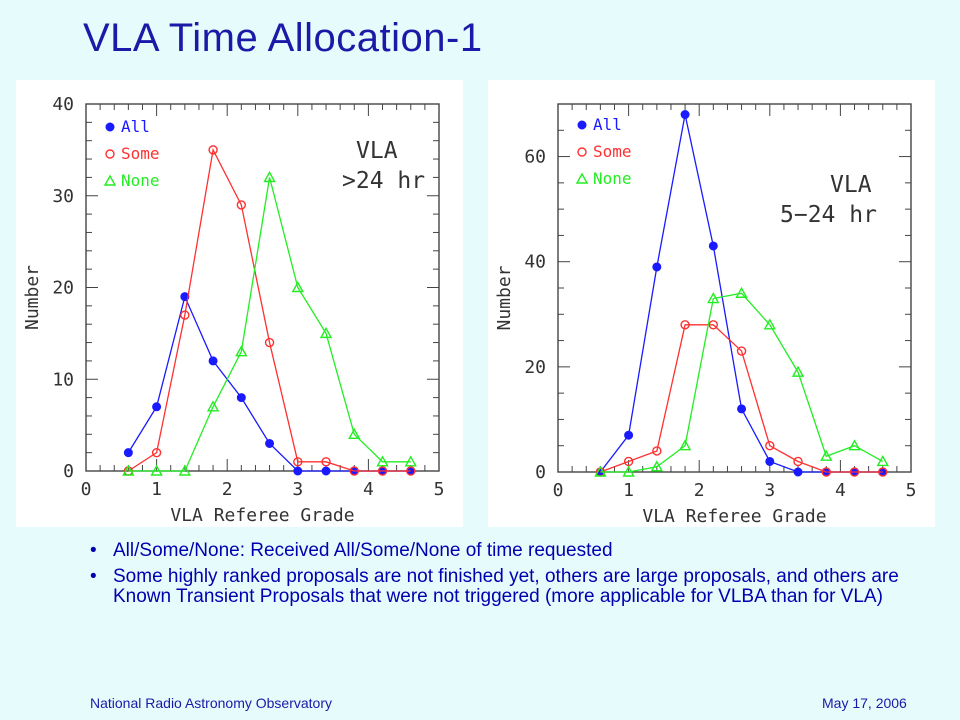 Image resolution: width=960 pixels, height=720 pixels. What do you see at coordinates (63, 196) in the screenshot?
I see `y-tick-label: 30` at bounding box center [63, 196].